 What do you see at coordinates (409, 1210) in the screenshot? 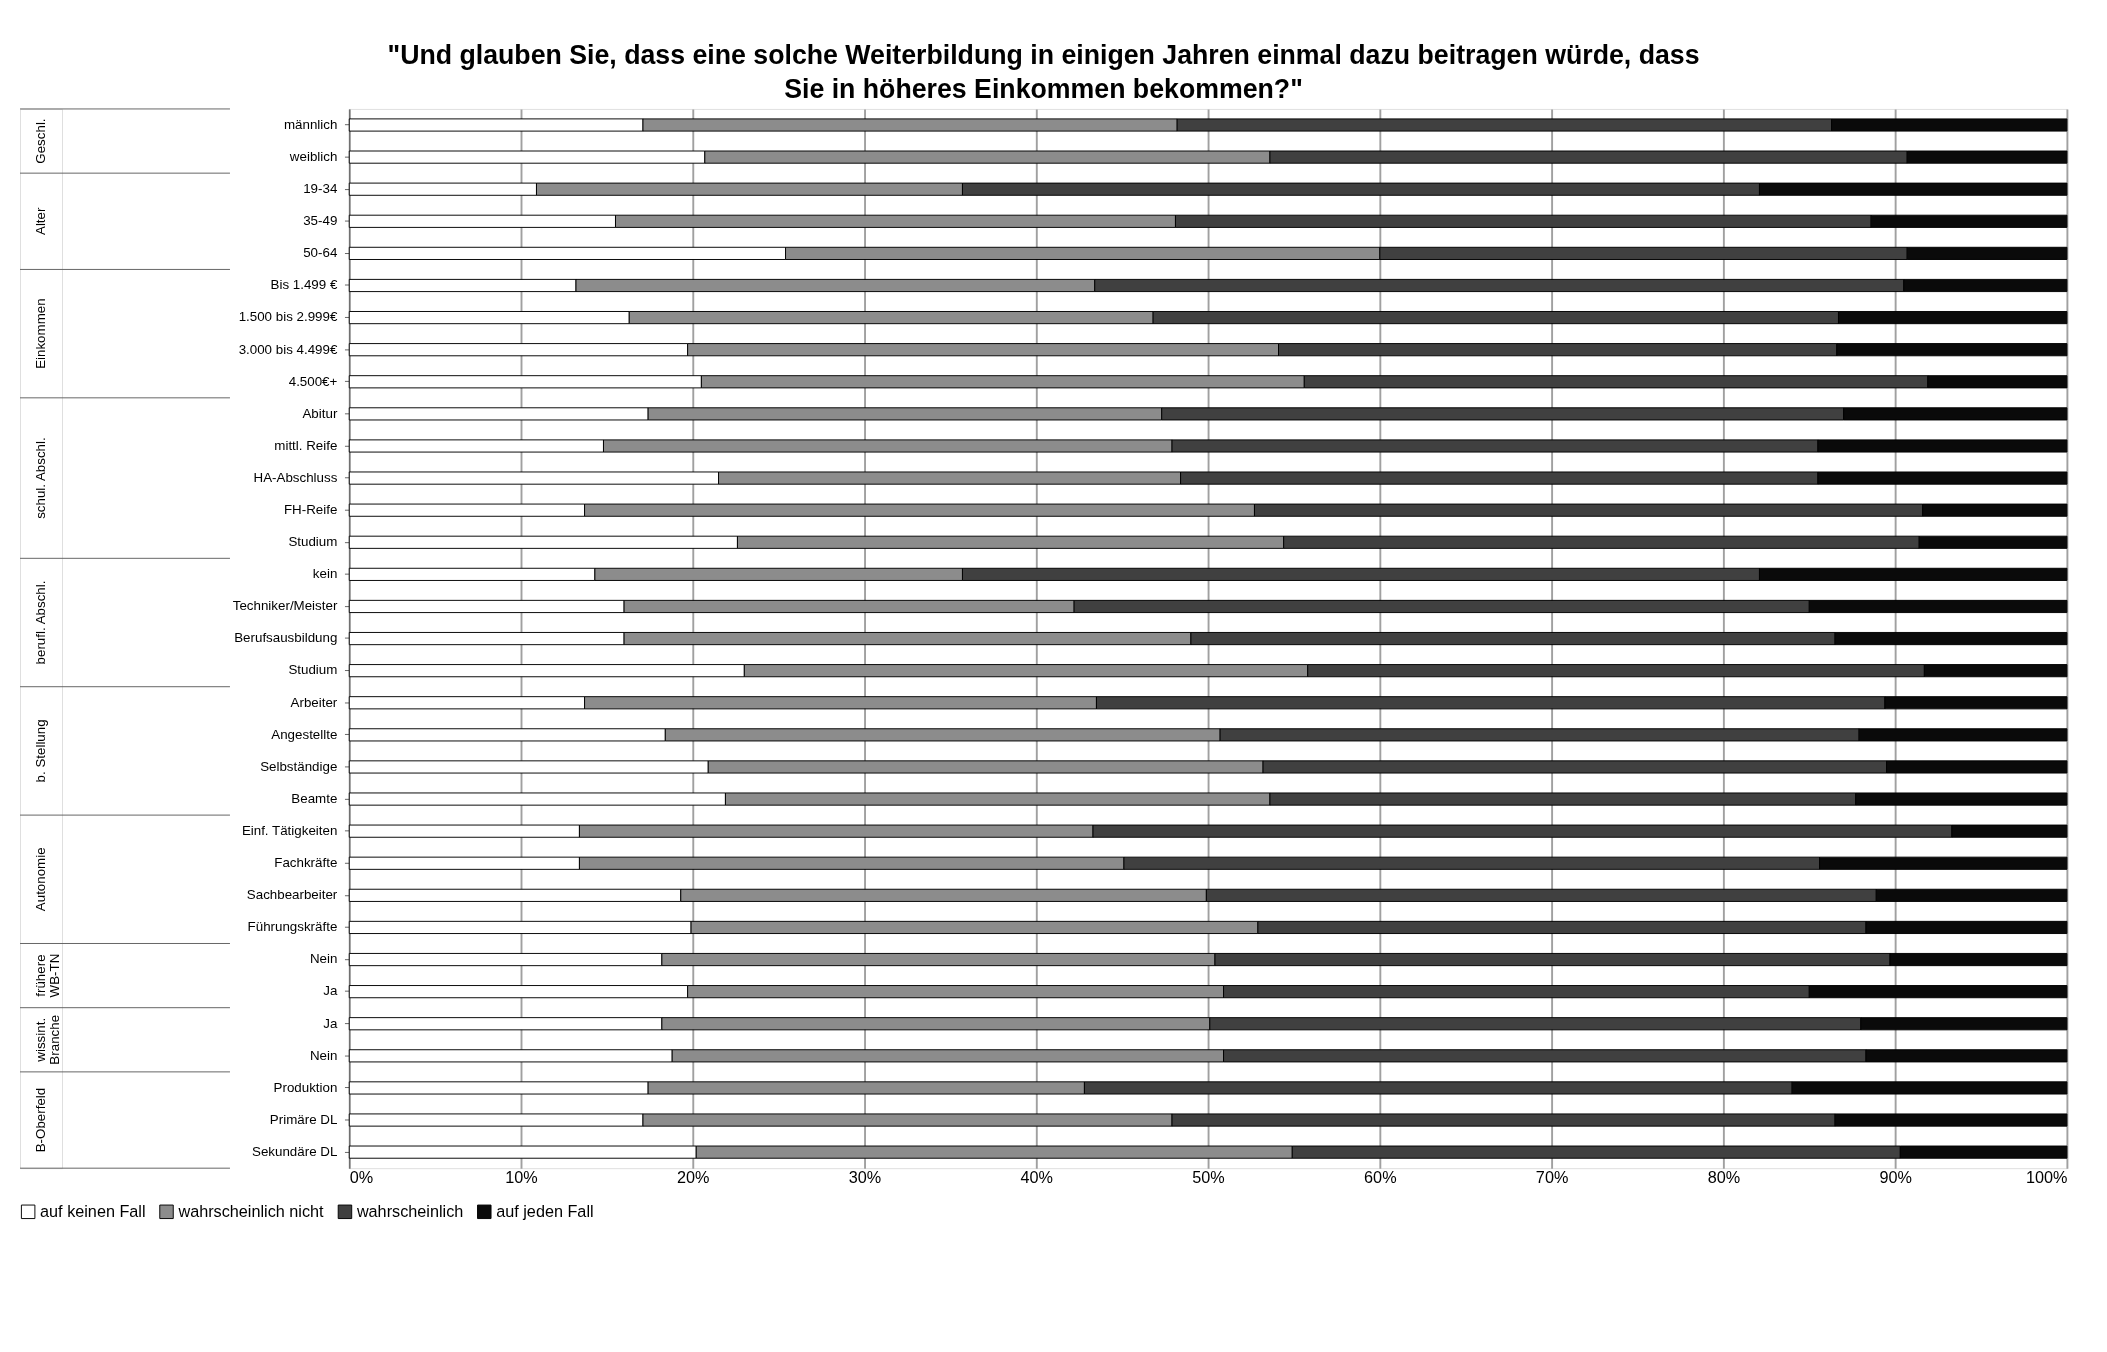
I see `legend-label: wahrscheinlich` at bounding box center [409, 1210].